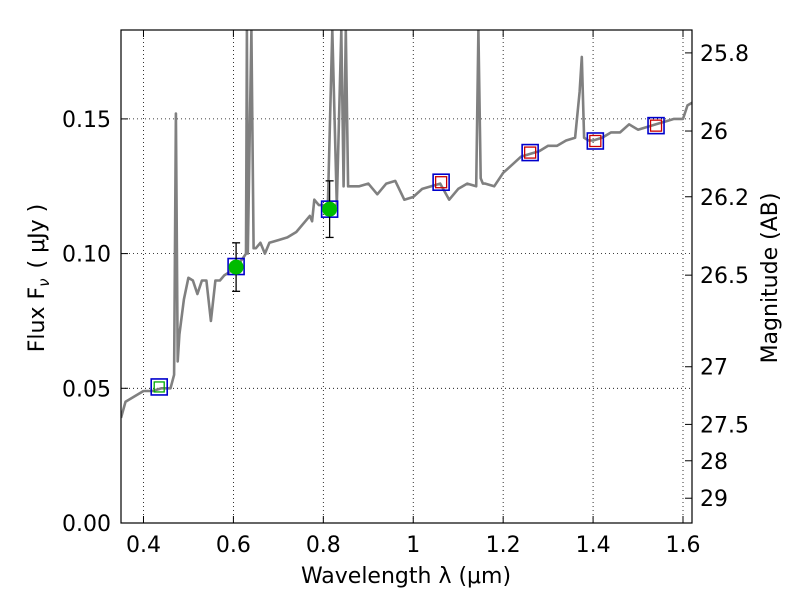 The image size is (800, 600). Describe the element at coordinates (86, 255) in the screenshot. I see `y-tick-label: 0.10` at that location.